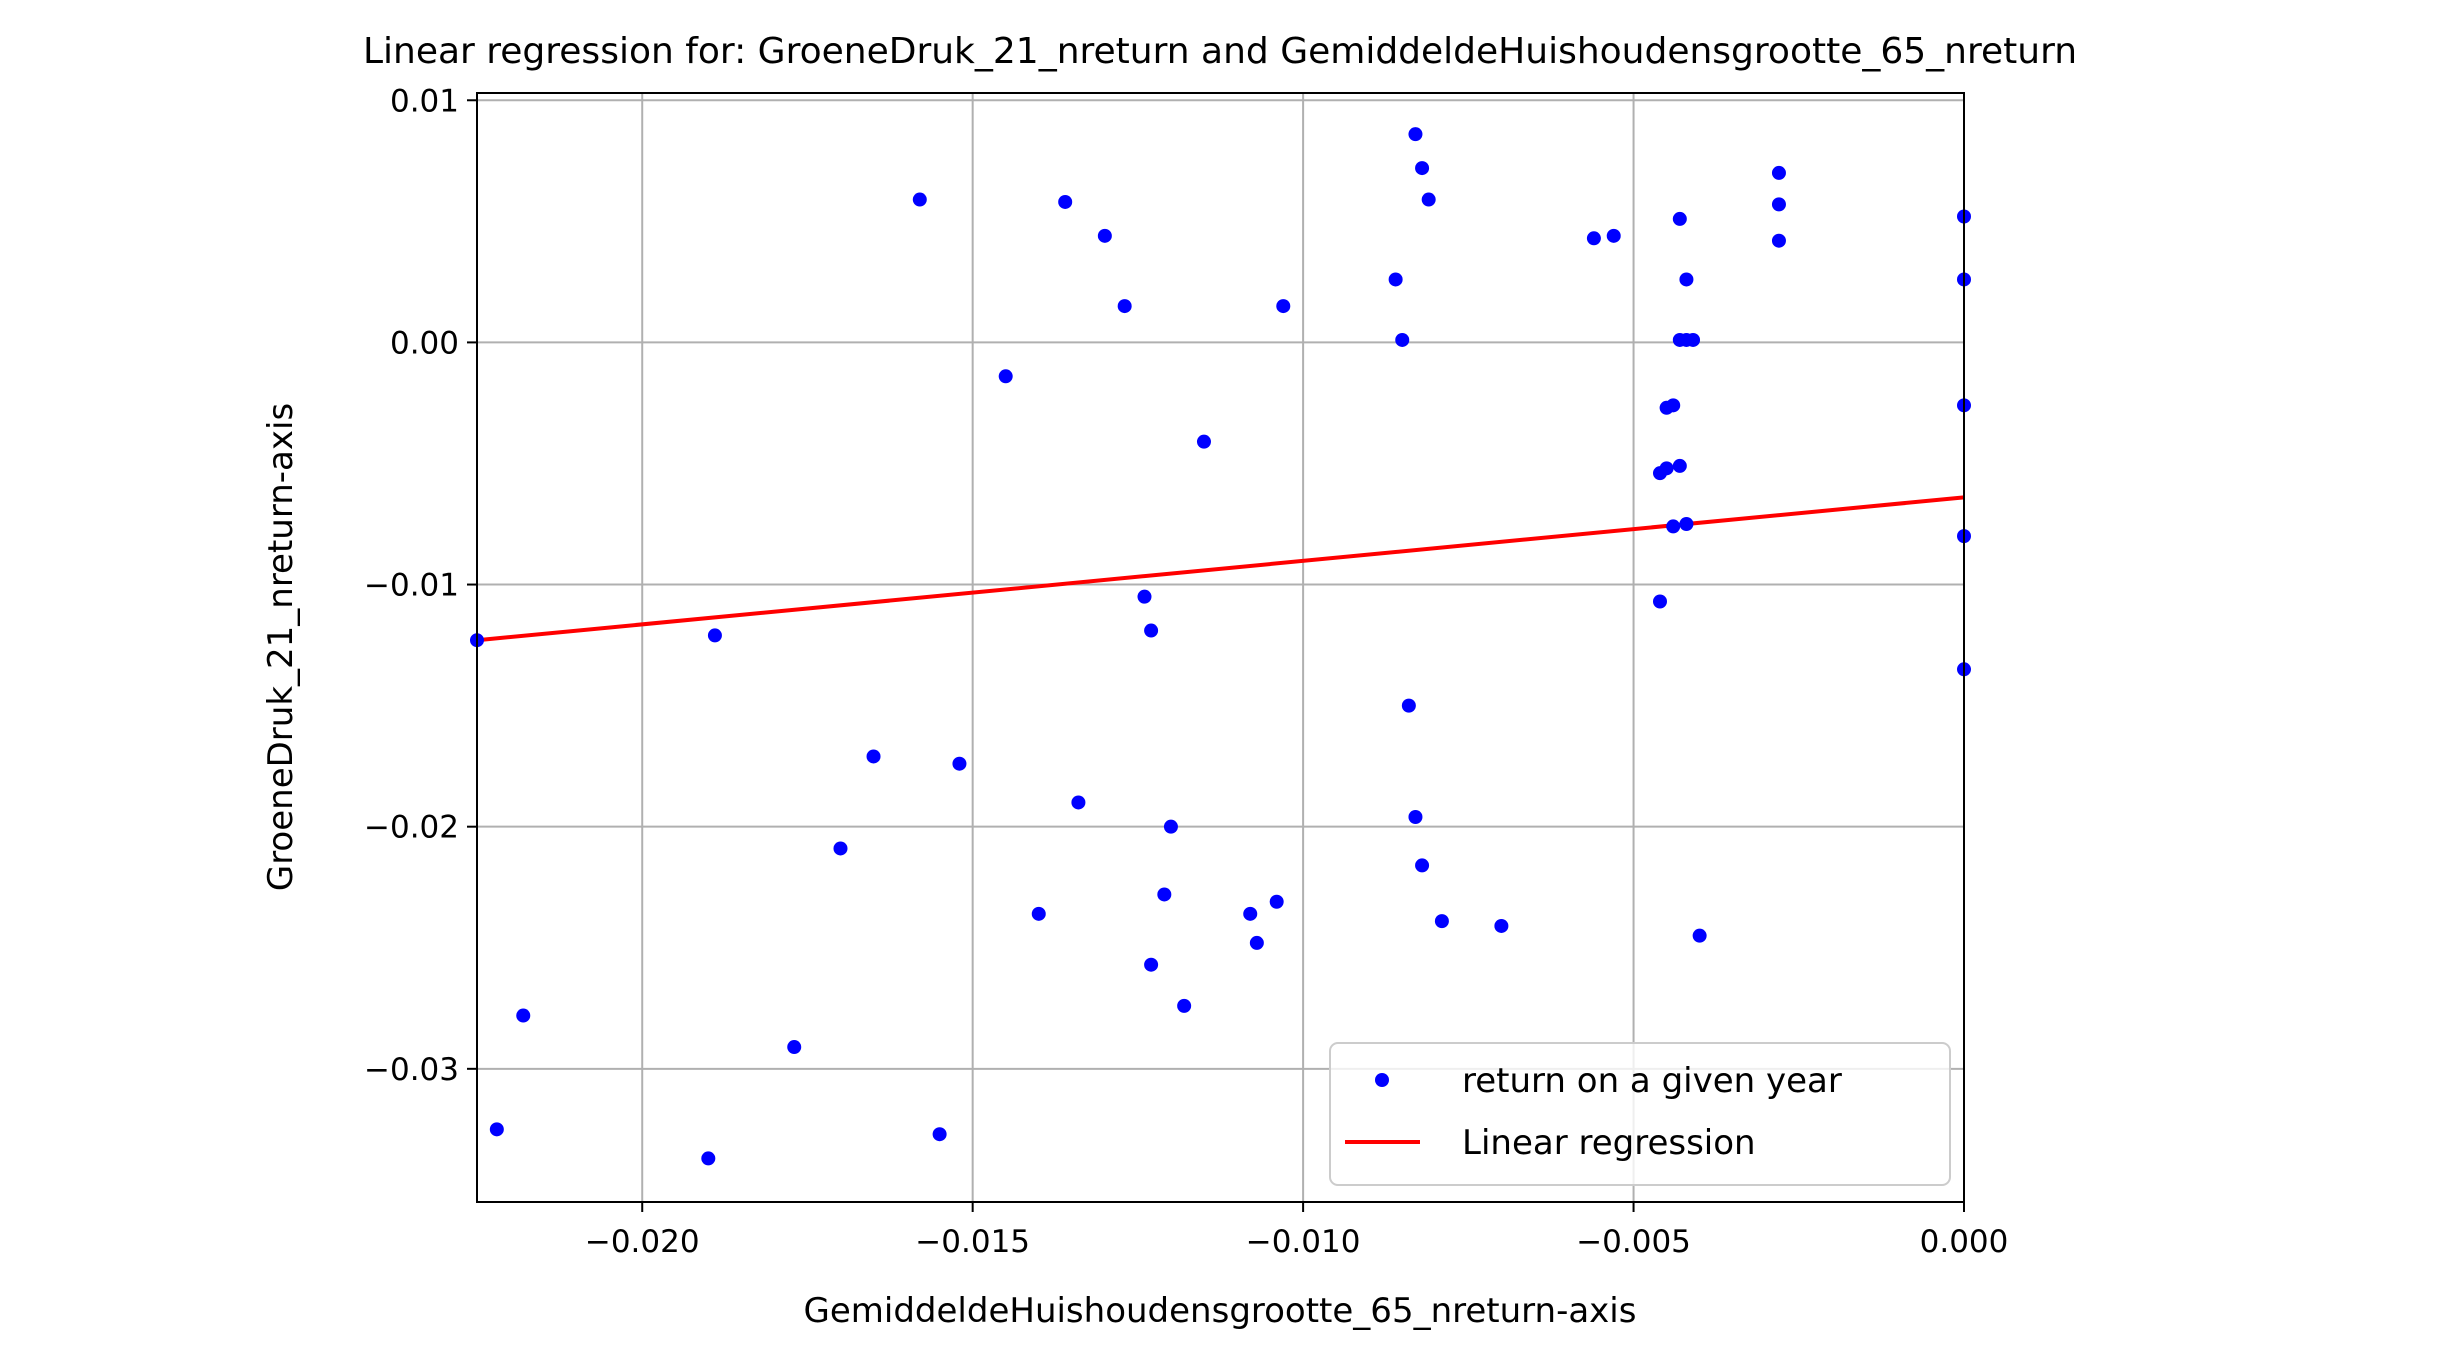 This screenshot has width=2441, height=1362. Describe the element at coordinates (1303, 1242) in the screenshot. I see `x-tick-label: −0.010` at that location.